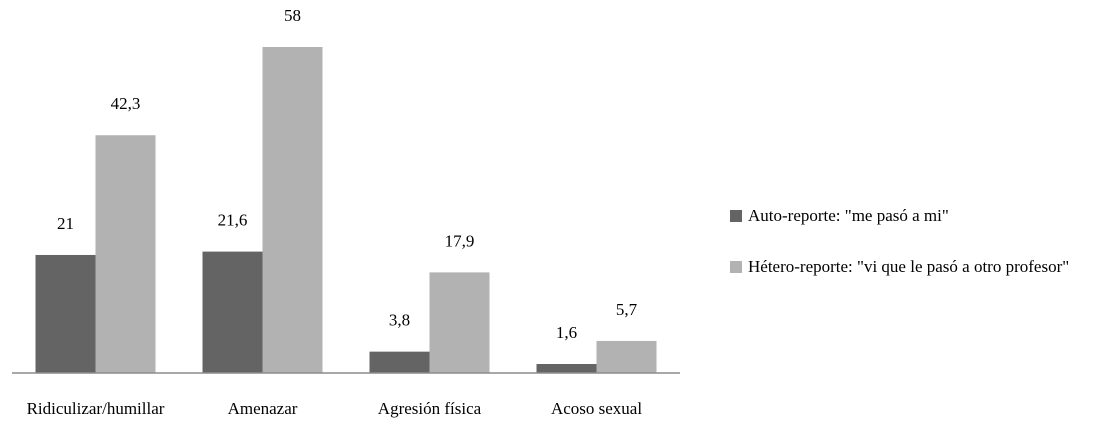 Image resolution: width=1118 pixels, height=421 pixels. What do you see at coordinates (627, 309) in the screenshot?
I see `value-label-acoso-sexual-hetero-reporte: 5,7` at bounding box center [627, 309].